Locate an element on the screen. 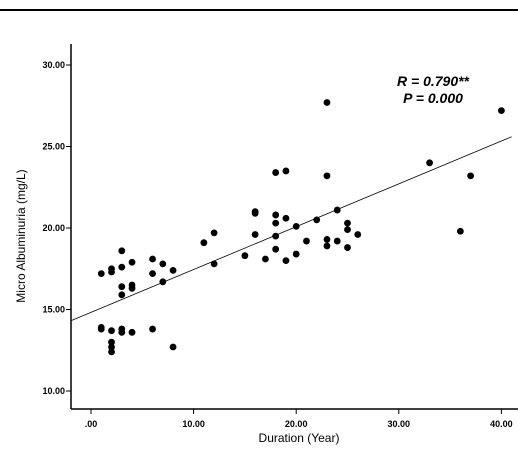 The width and height of the screenshot is (518, 452). top-rule is located at coordinates (259, 10).